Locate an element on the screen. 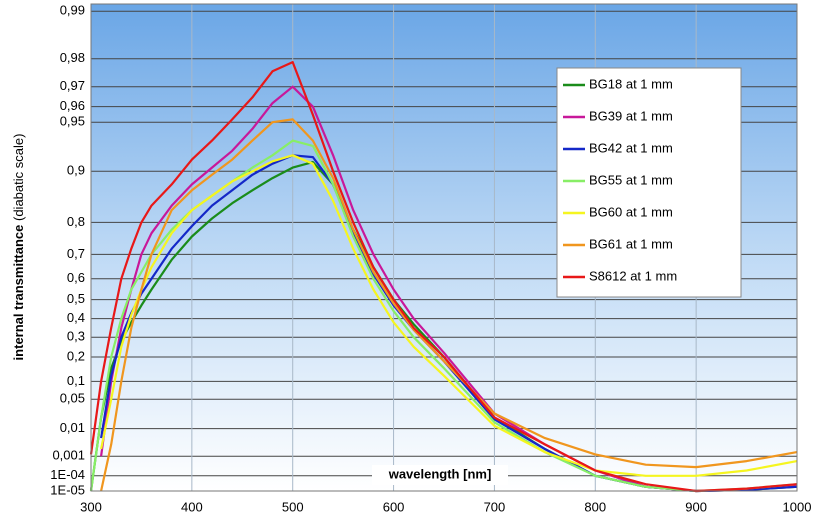  x-tick-label: 700 is located at coordinates (495, 506).